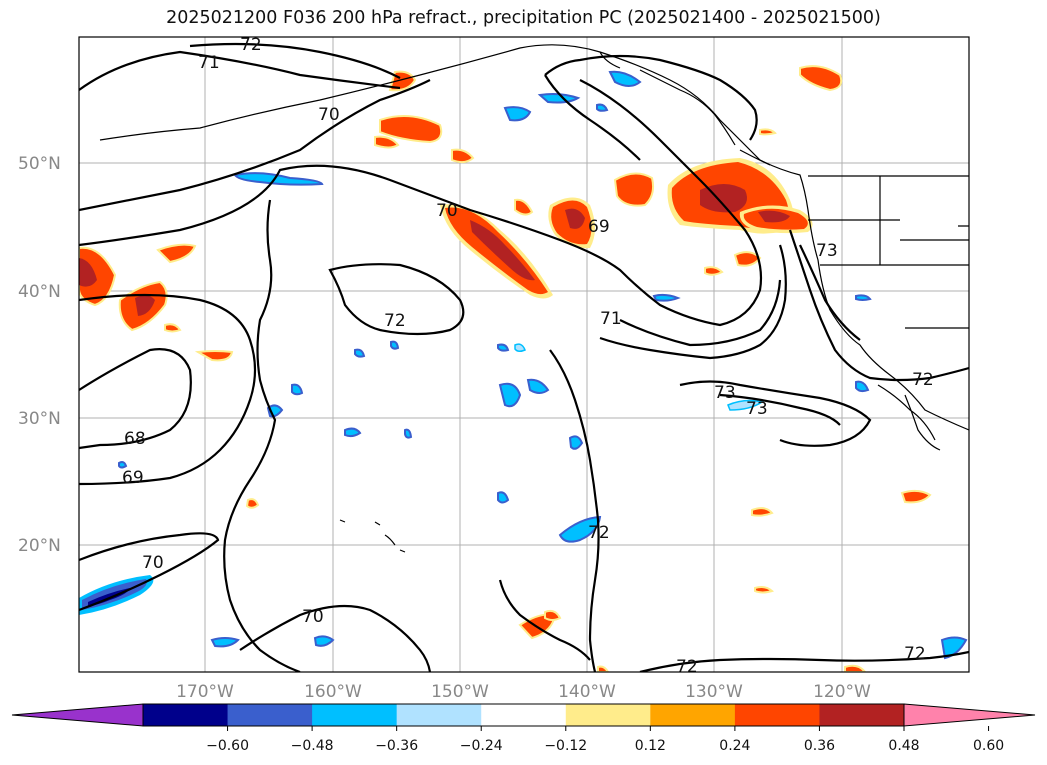 The width and height of the screenshot is (1047, 765). What do you see at coordinates (523, 692) in the screenshot?
I see `longitude-labels: 170°W 160°W 150°W 140°W 130°W 120°W` at bounding box center [523, 692].